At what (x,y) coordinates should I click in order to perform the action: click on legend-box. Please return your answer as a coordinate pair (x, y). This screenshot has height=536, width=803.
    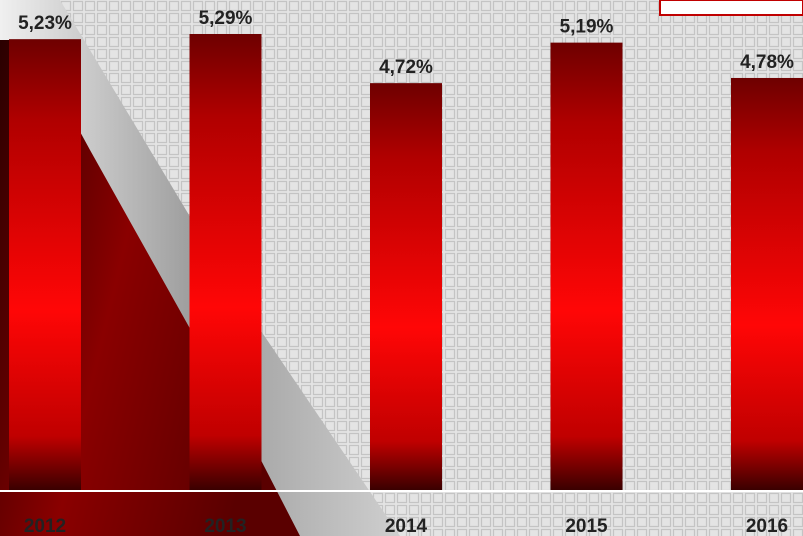
    Looking at the image, I should click on (731, 8).